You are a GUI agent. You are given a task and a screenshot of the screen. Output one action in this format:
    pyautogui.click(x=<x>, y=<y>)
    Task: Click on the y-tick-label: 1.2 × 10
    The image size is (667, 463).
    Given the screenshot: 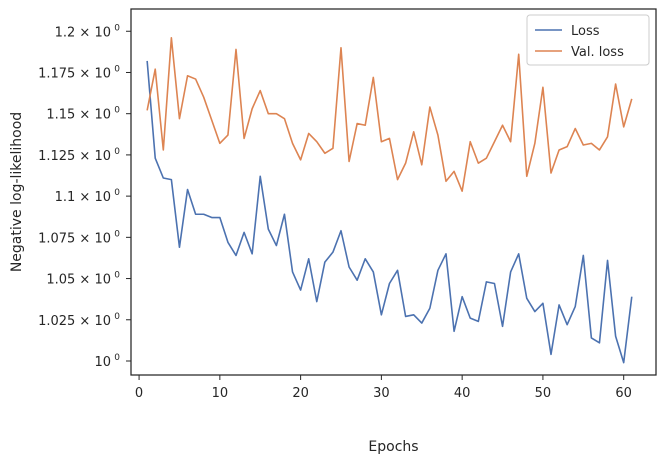 What is the action you would take?
    pyautogui.click(x=83, y=32)
    